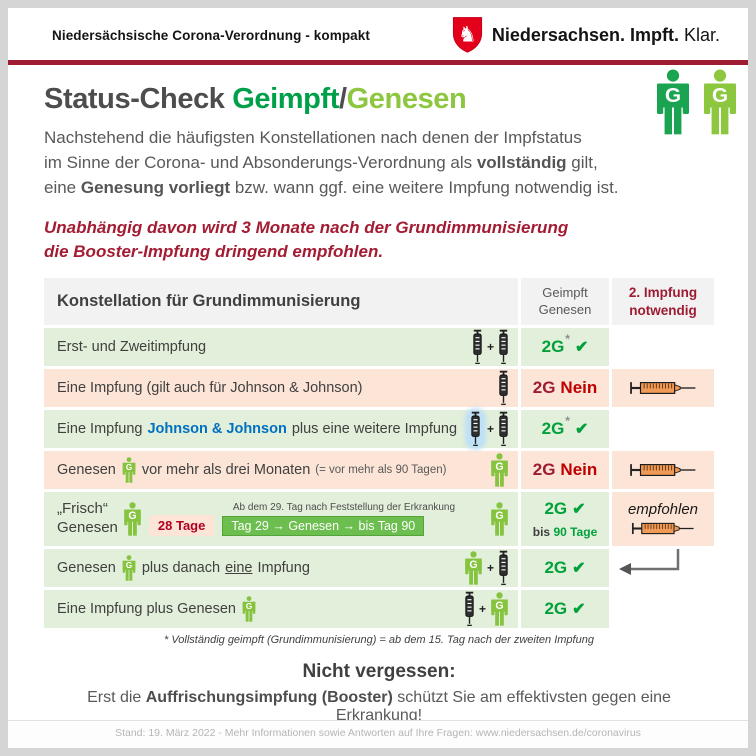 Image resolution: width=756 pixels, height=756 pixels. What do you see at coordinates (379, 672) in the screenshot?
I see `reminder-heading: Nicht vergessen:` at bounding box center [379, 672].